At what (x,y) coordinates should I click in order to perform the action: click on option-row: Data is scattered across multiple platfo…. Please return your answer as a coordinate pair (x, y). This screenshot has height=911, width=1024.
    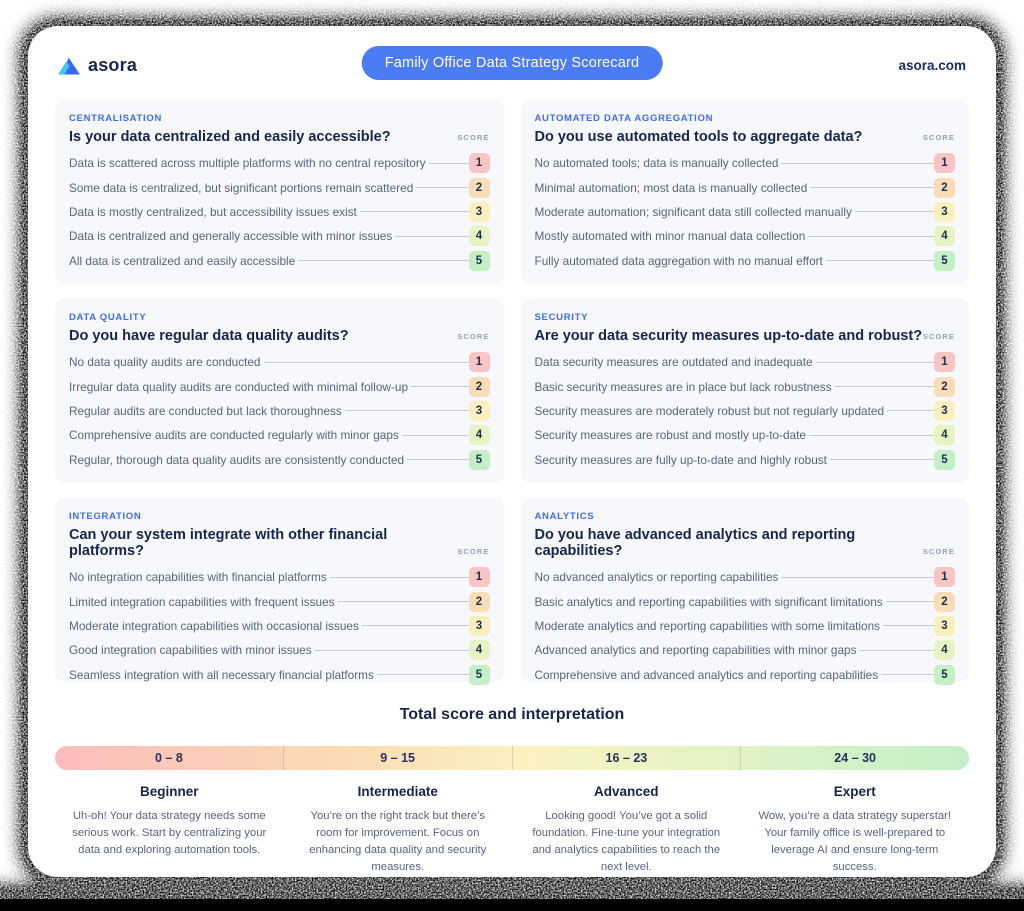
    Looking at the image, I should click on (279, 163).